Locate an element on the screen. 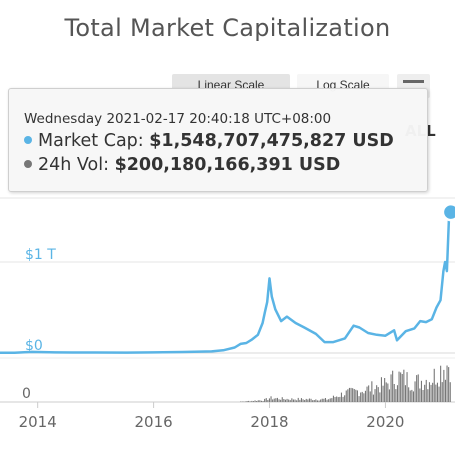 This screenshot has height=452, width=455. y-axis-labels: $0 $1 T 0 is located at coordinates (39, 324).